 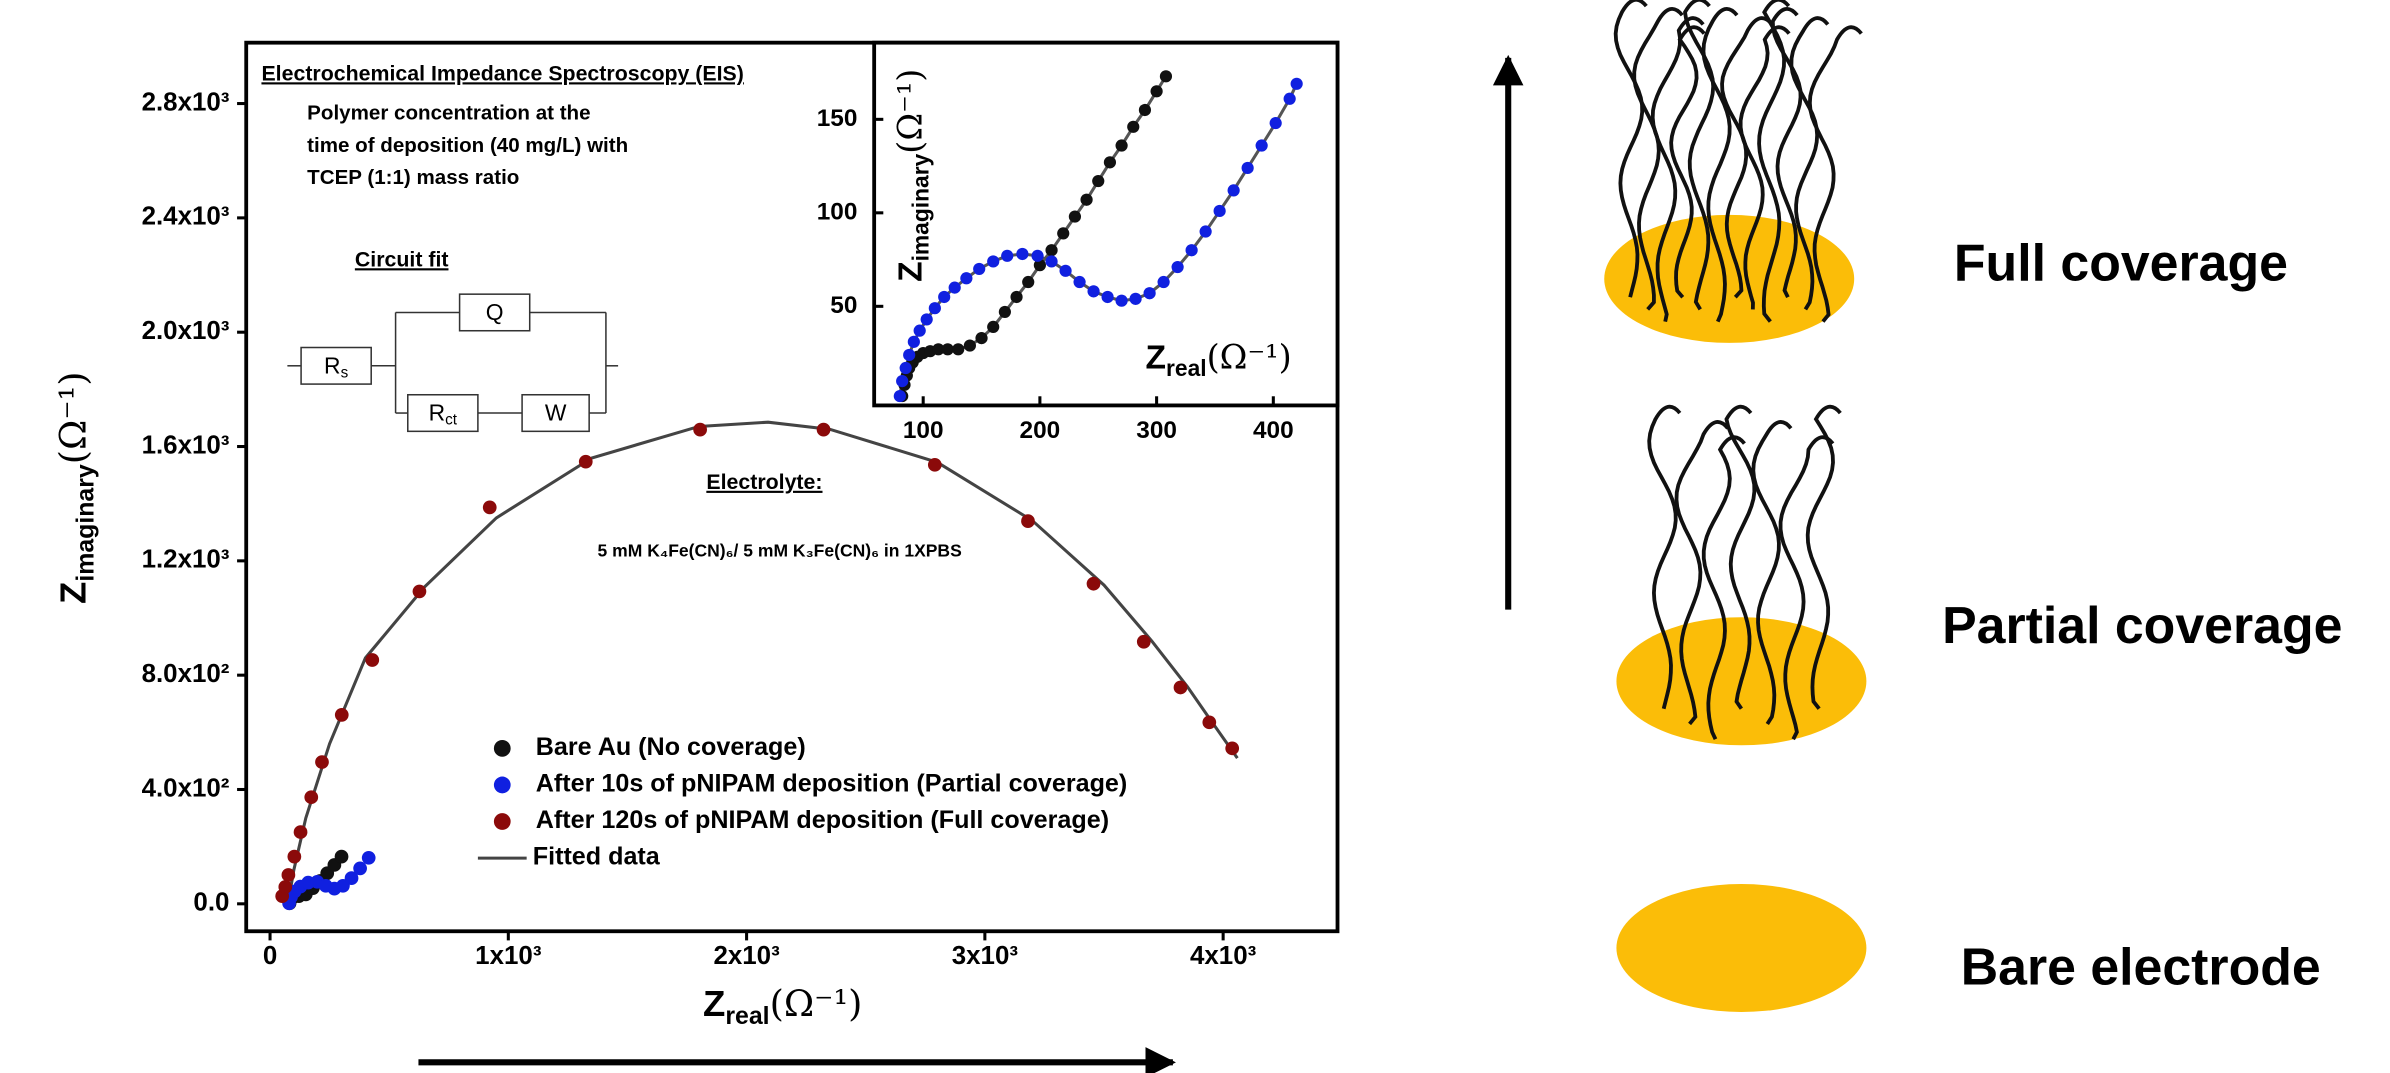 What do you see at coordinates (920, 207) in the screenshot?
I see `label-sub: imaginary` at bounding box center [920, 207].